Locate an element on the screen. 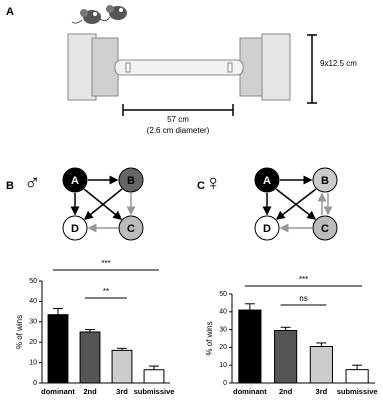 Image resolution: width=383 pixels, height=400 pixels. diameter-label: (2.6 cm diameter) is located at coordinates (178, 130).